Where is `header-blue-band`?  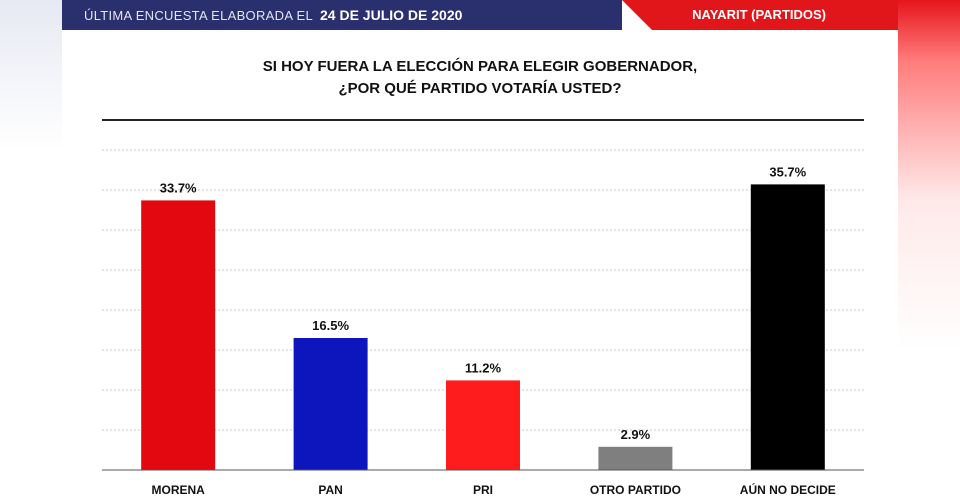
header-blue-band is located at coordinates (342, 15).